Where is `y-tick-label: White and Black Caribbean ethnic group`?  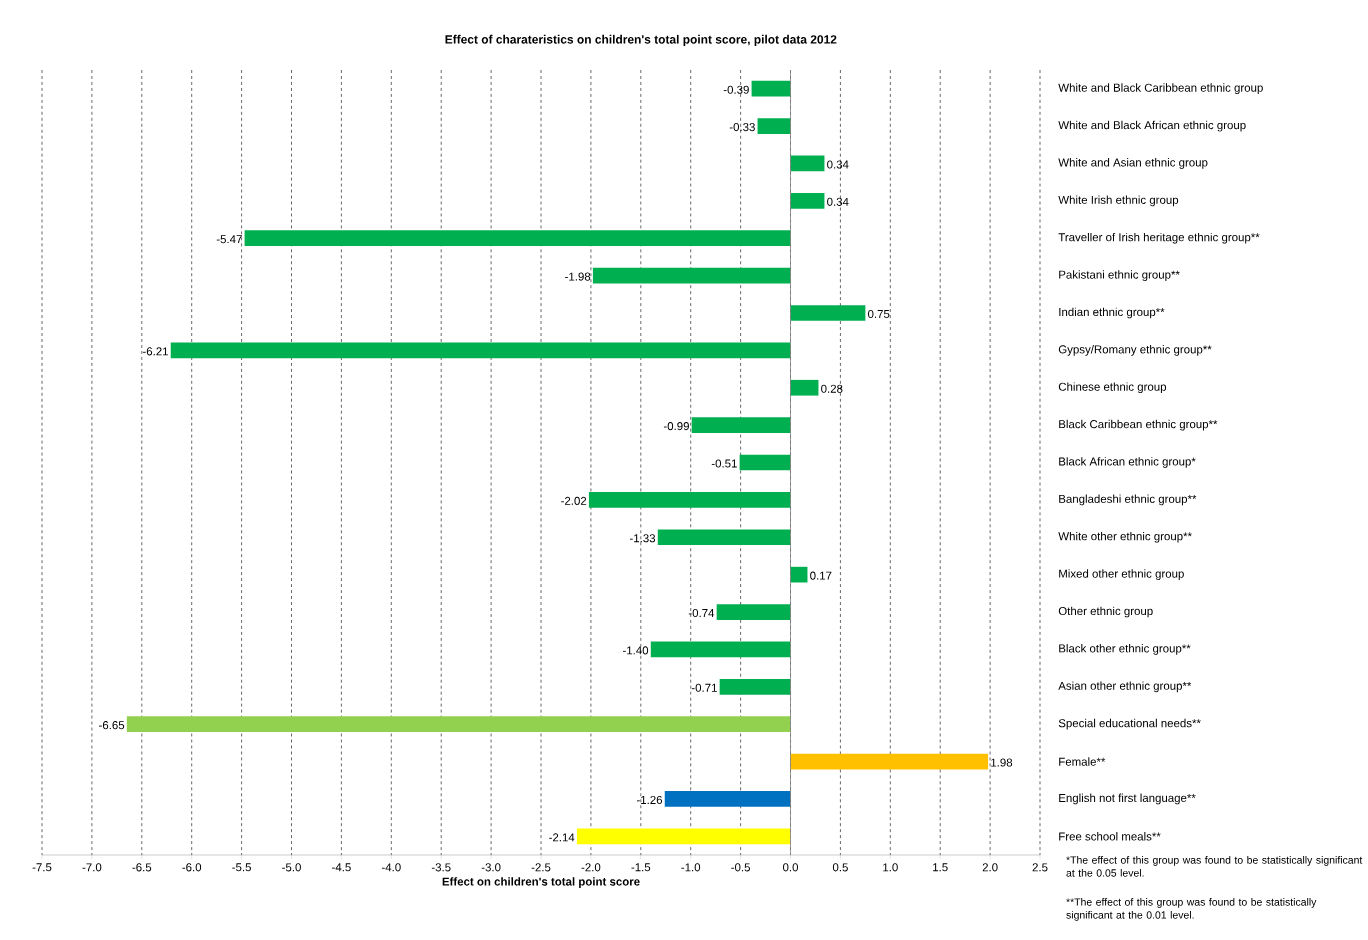
y-tick-label: White and Black Caribbean ethnic group is located at coordinates (1160, 89).